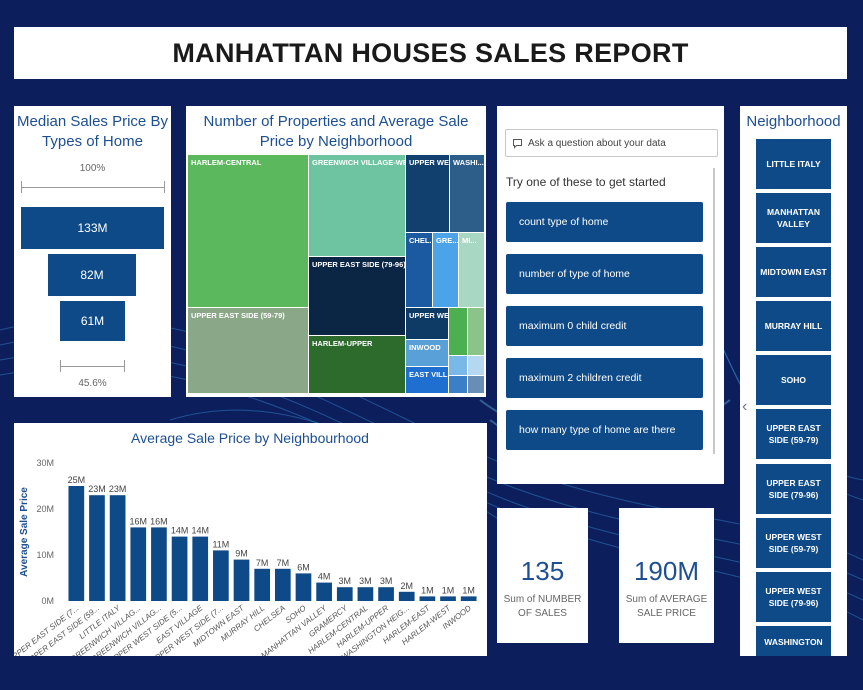  What do you see at coordinates (714, 311) in the screenshot?
I see `qa-scrollbar` at bounding box center [714, 311].